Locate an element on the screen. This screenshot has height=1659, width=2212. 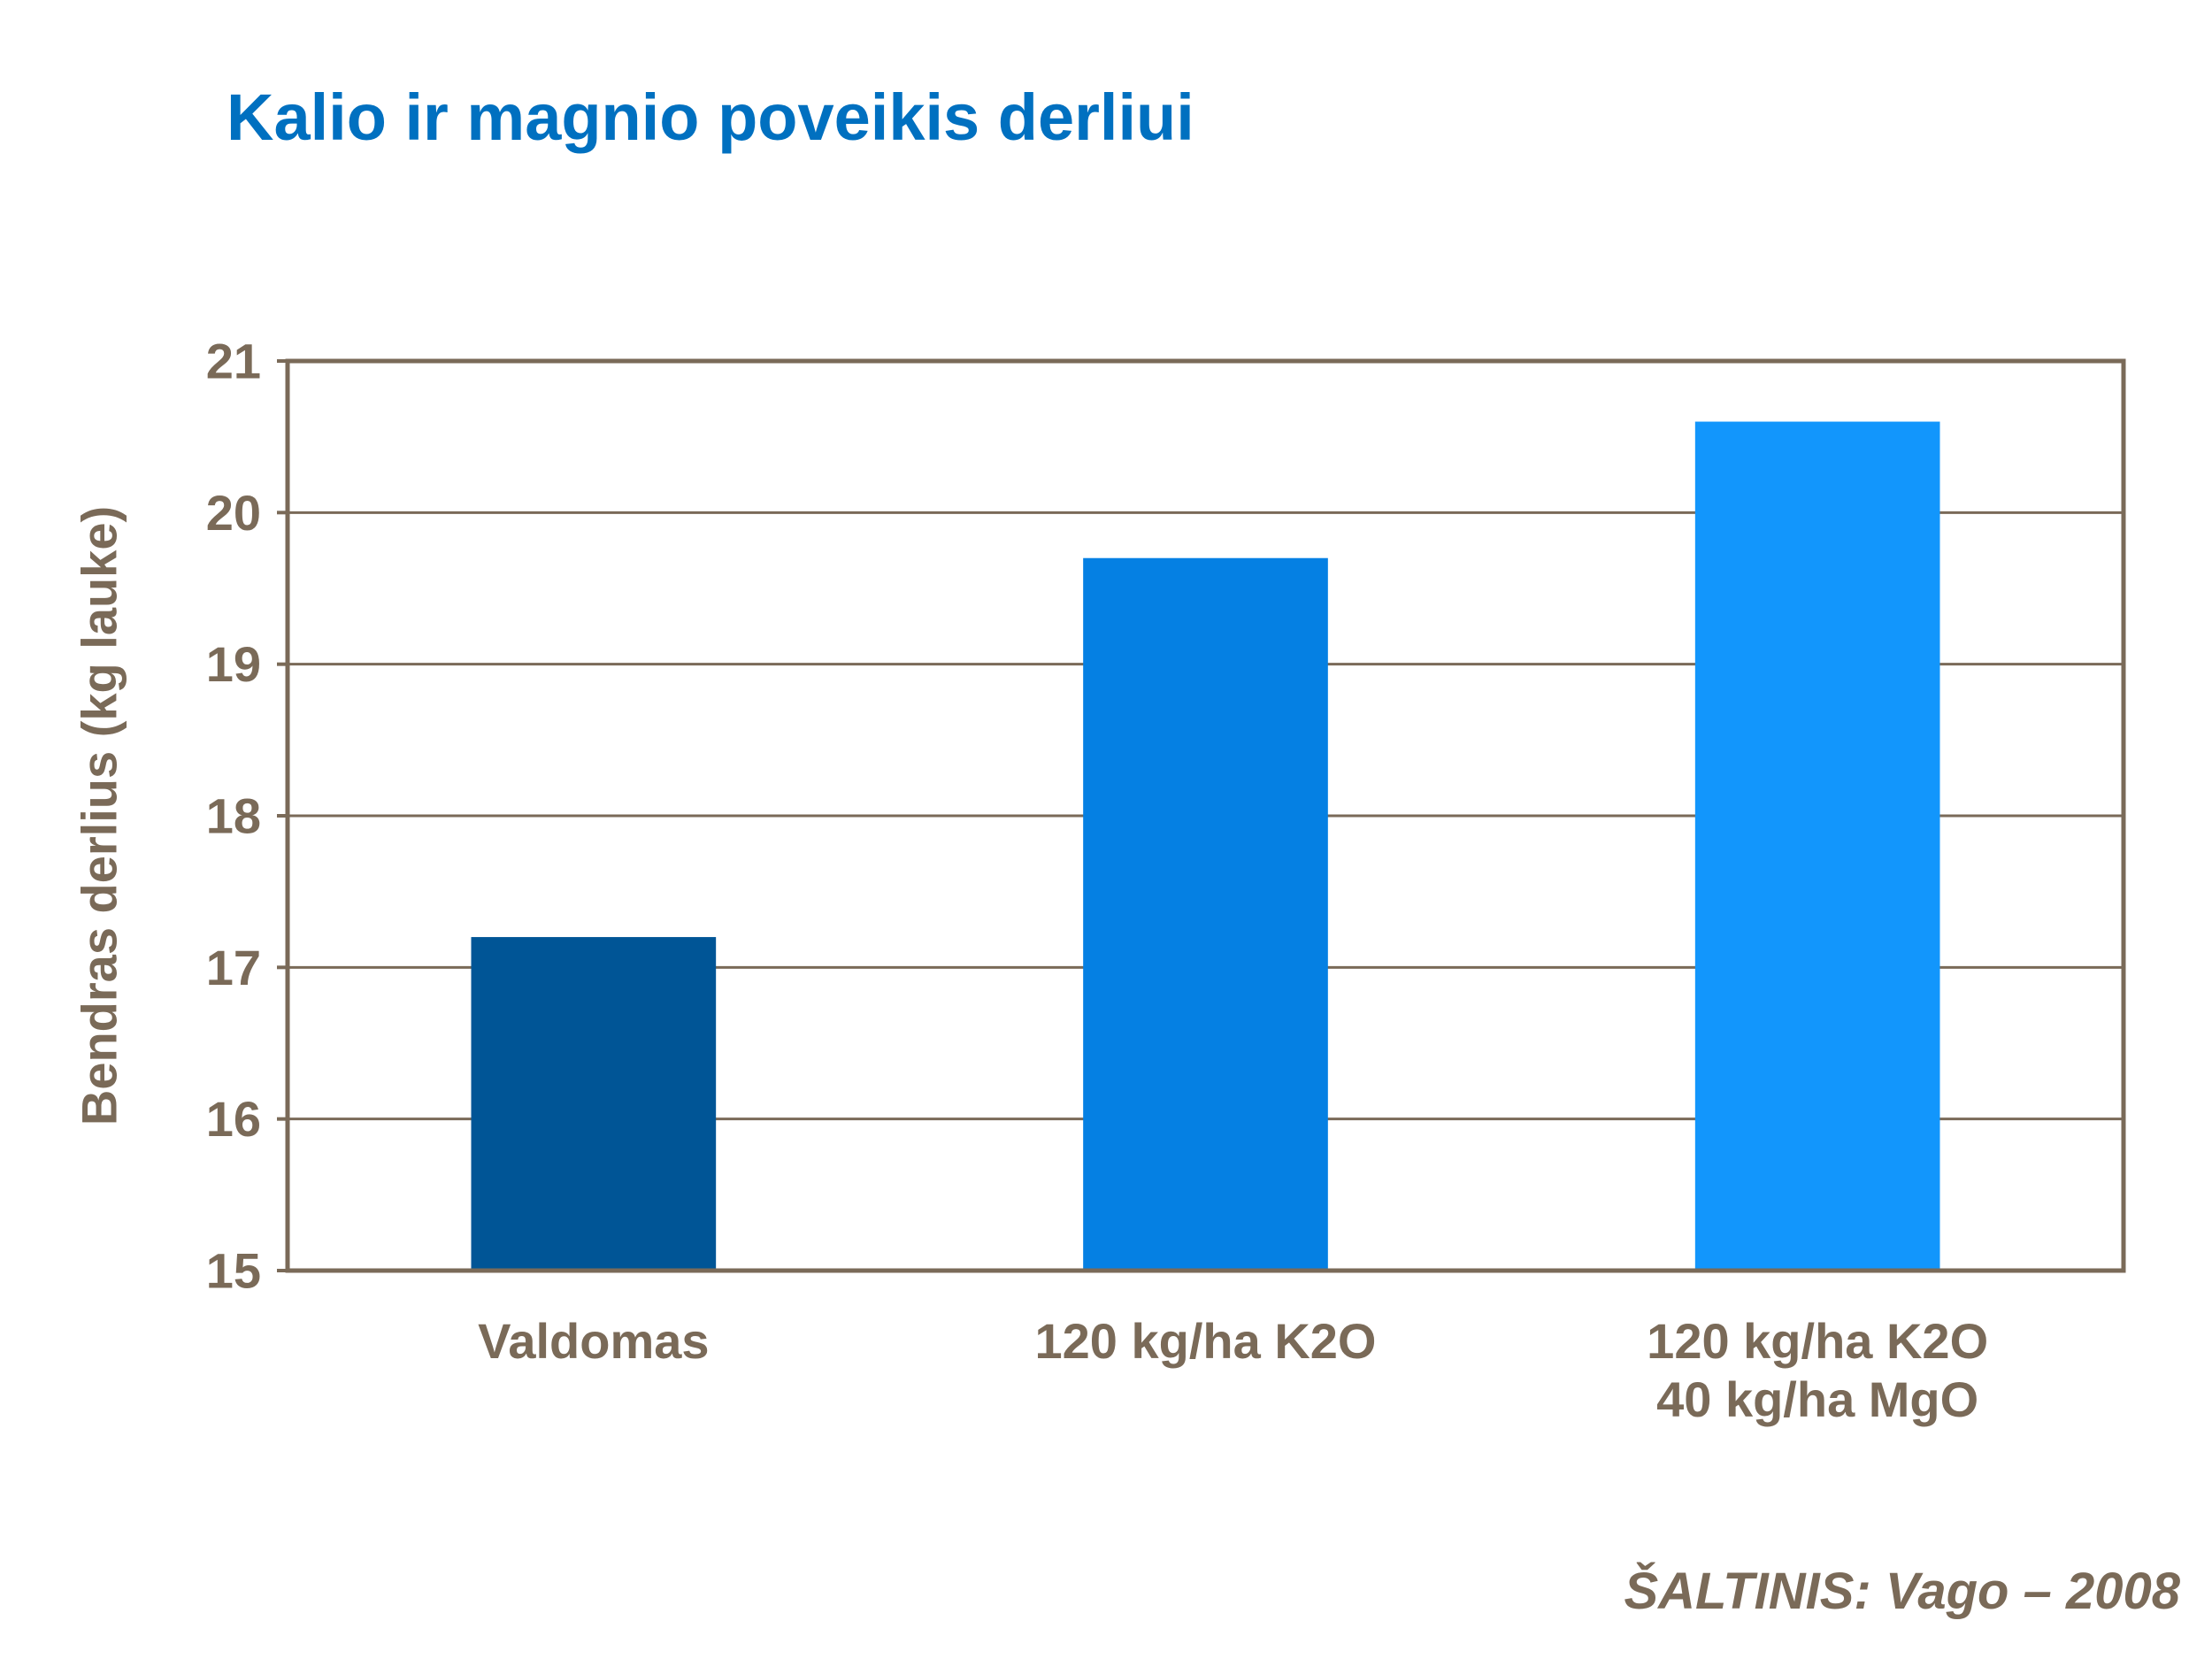
y-axis-label: Bendras derlius (kg lauke) is located at coordinates (100, 815).